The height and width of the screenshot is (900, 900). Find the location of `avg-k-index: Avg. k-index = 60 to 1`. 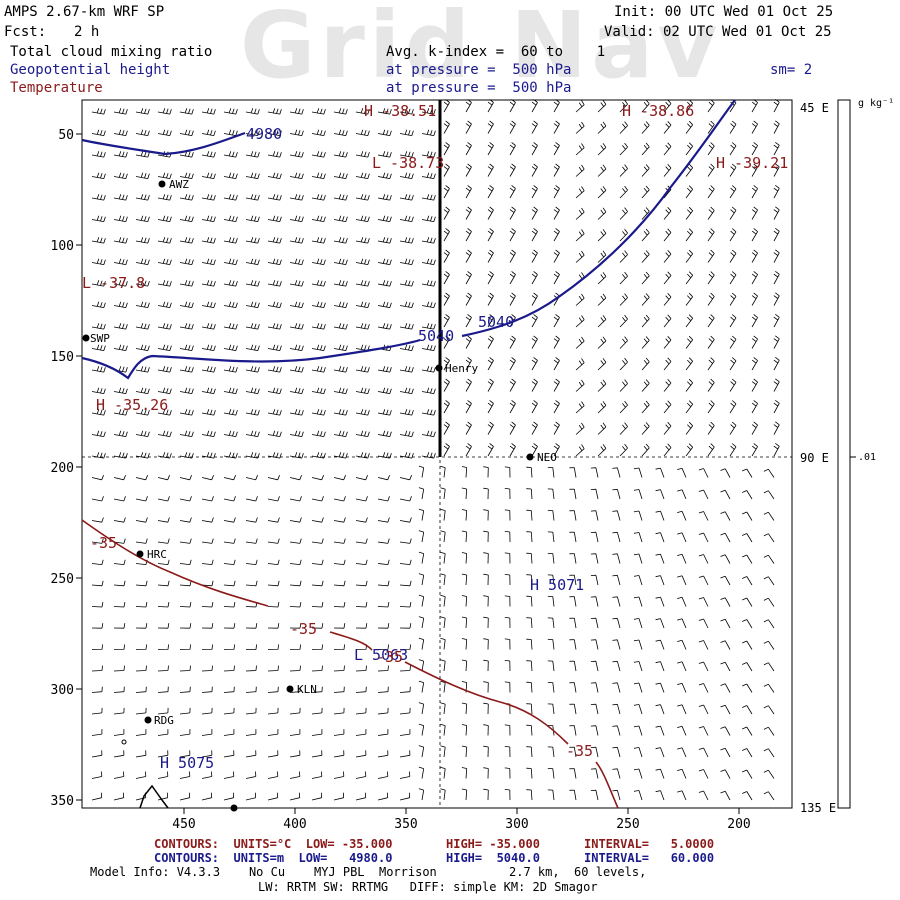

avg-k-index: Avg. k-index = 60 to 1 is located at coordinates (496, 52).